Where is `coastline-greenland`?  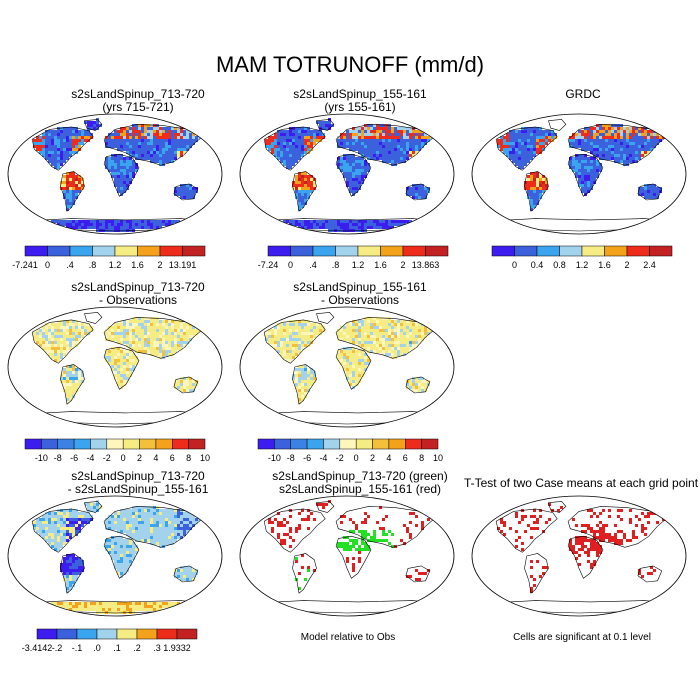 coastline-greenland is located at coordinates (557, 125).